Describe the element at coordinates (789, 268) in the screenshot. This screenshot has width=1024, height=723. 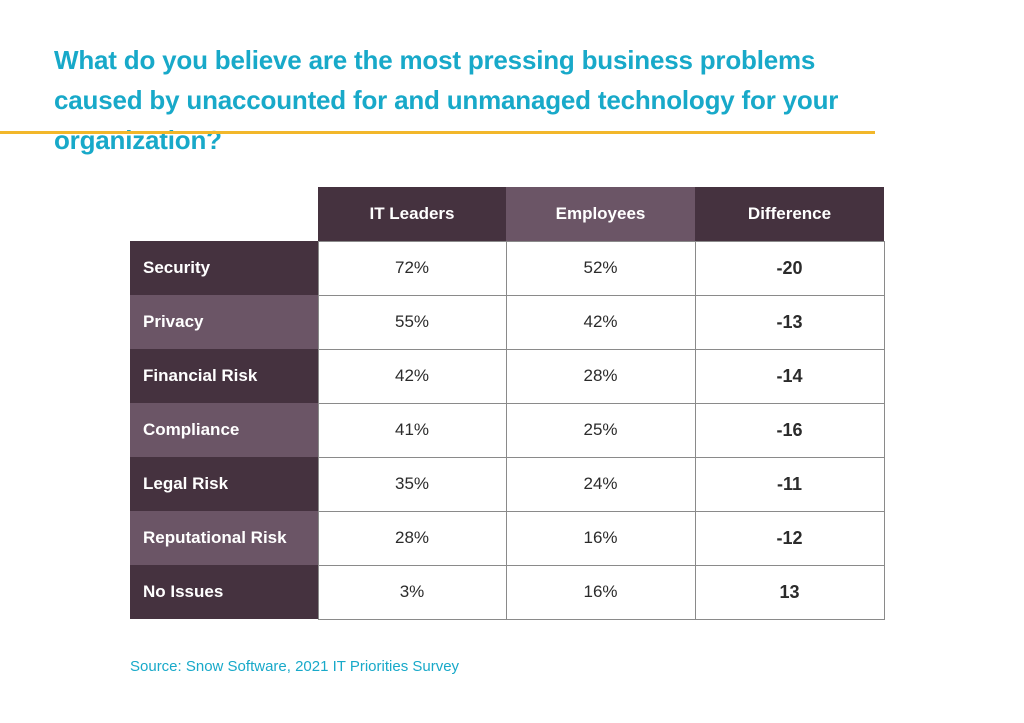
I see `difference-value: -20` at that location.